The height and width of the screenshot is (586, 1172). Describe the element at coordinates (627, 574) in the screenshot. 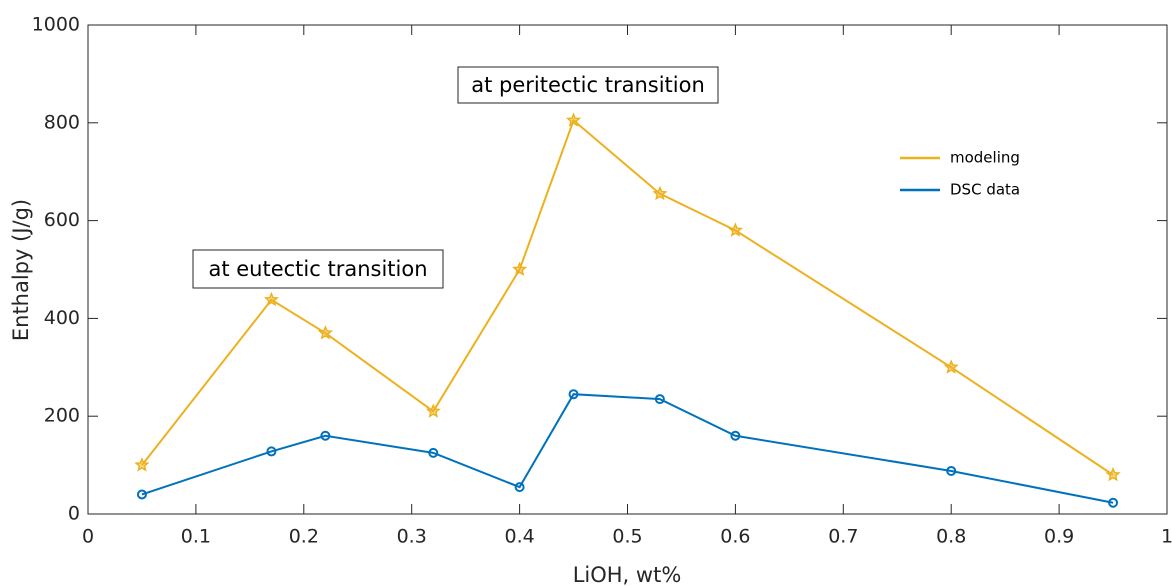

I see `x-axis-title: LiOH, wt%` at that location.